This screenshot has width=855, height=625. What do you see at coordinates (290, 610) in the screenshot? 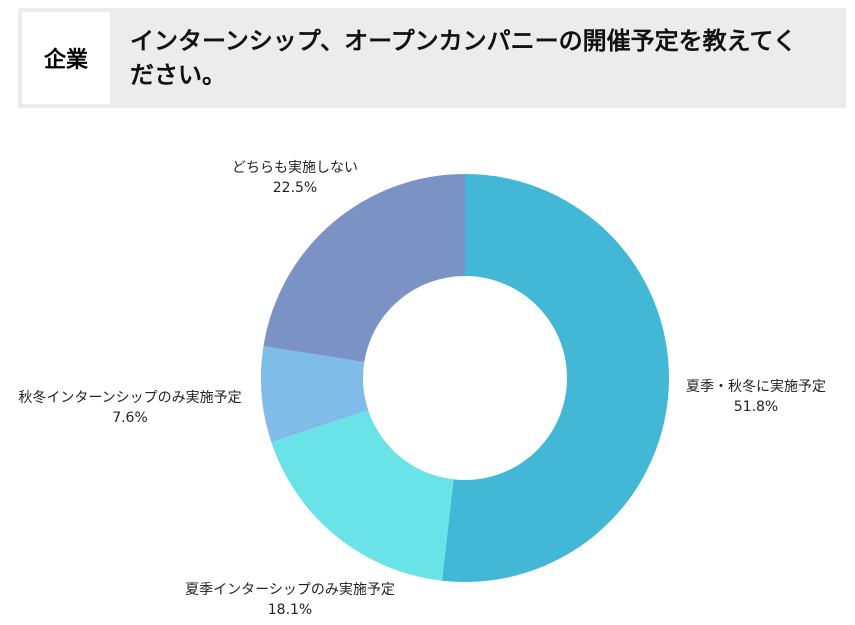
I see `slice-value-label: 18.1%` at bounding box center [290, 610].